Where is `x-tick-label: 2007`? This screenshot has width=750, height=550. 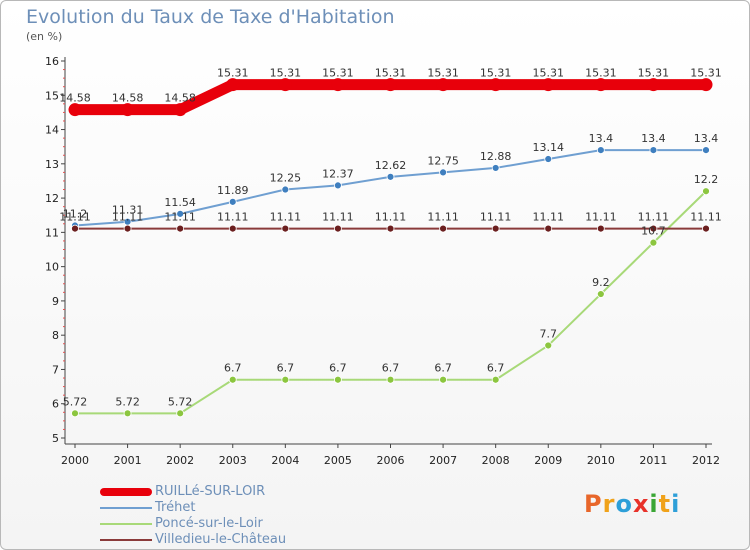
x-tick-label: 2007 is located at coordinates (443, 460).